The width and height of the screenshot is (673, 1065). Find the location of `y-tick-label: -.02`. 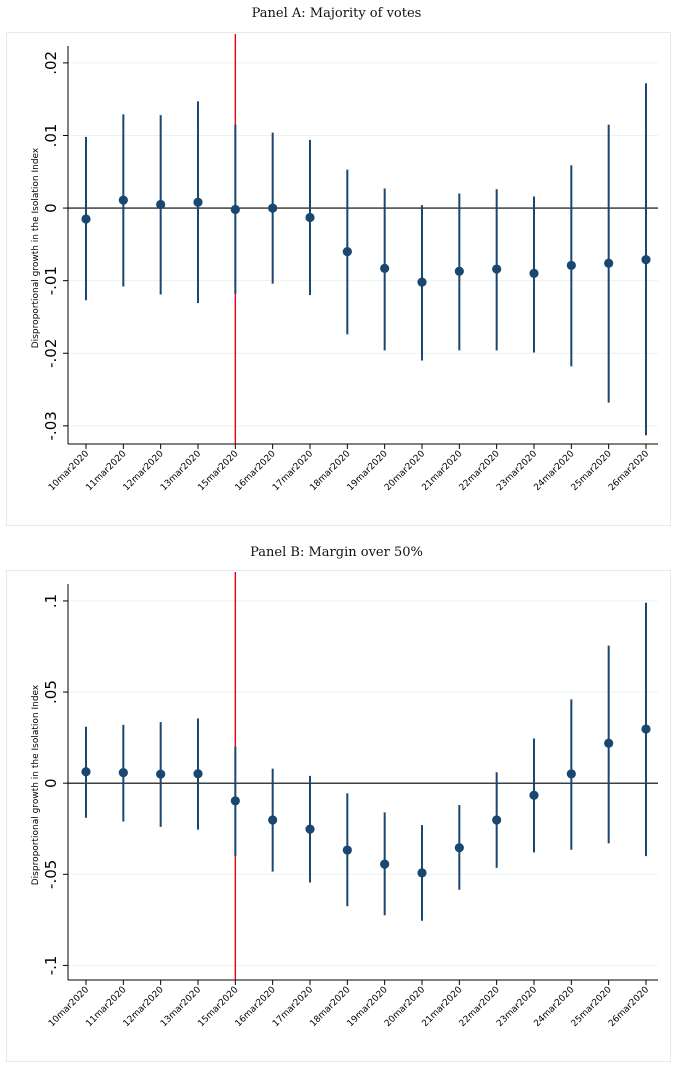

y-tick-label: -.02 is located at coordinates (51, 353).